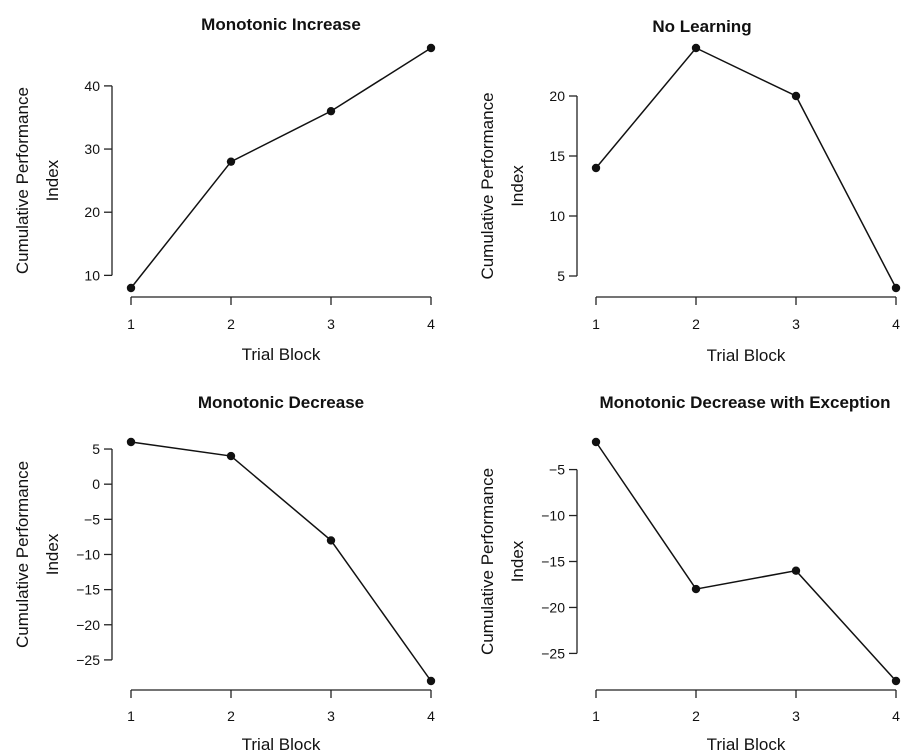 Image resolution: width=915 pixels, height=752 pixels. Describe the element at coordinates (557, 156) in the screenshot. I see `y-tick-label: 15` at that location.